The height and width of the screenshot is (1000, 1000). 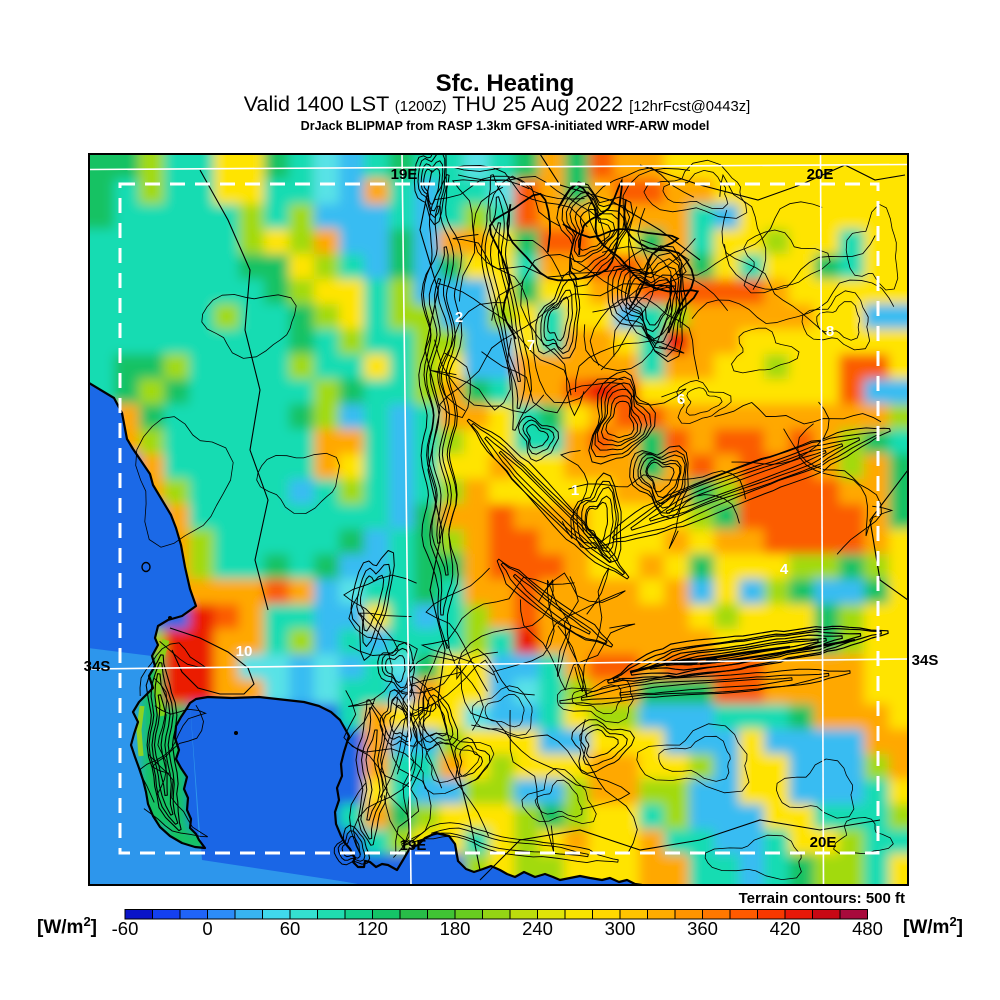 I want to click on svg-text: 60, so click(x=290, y=928).